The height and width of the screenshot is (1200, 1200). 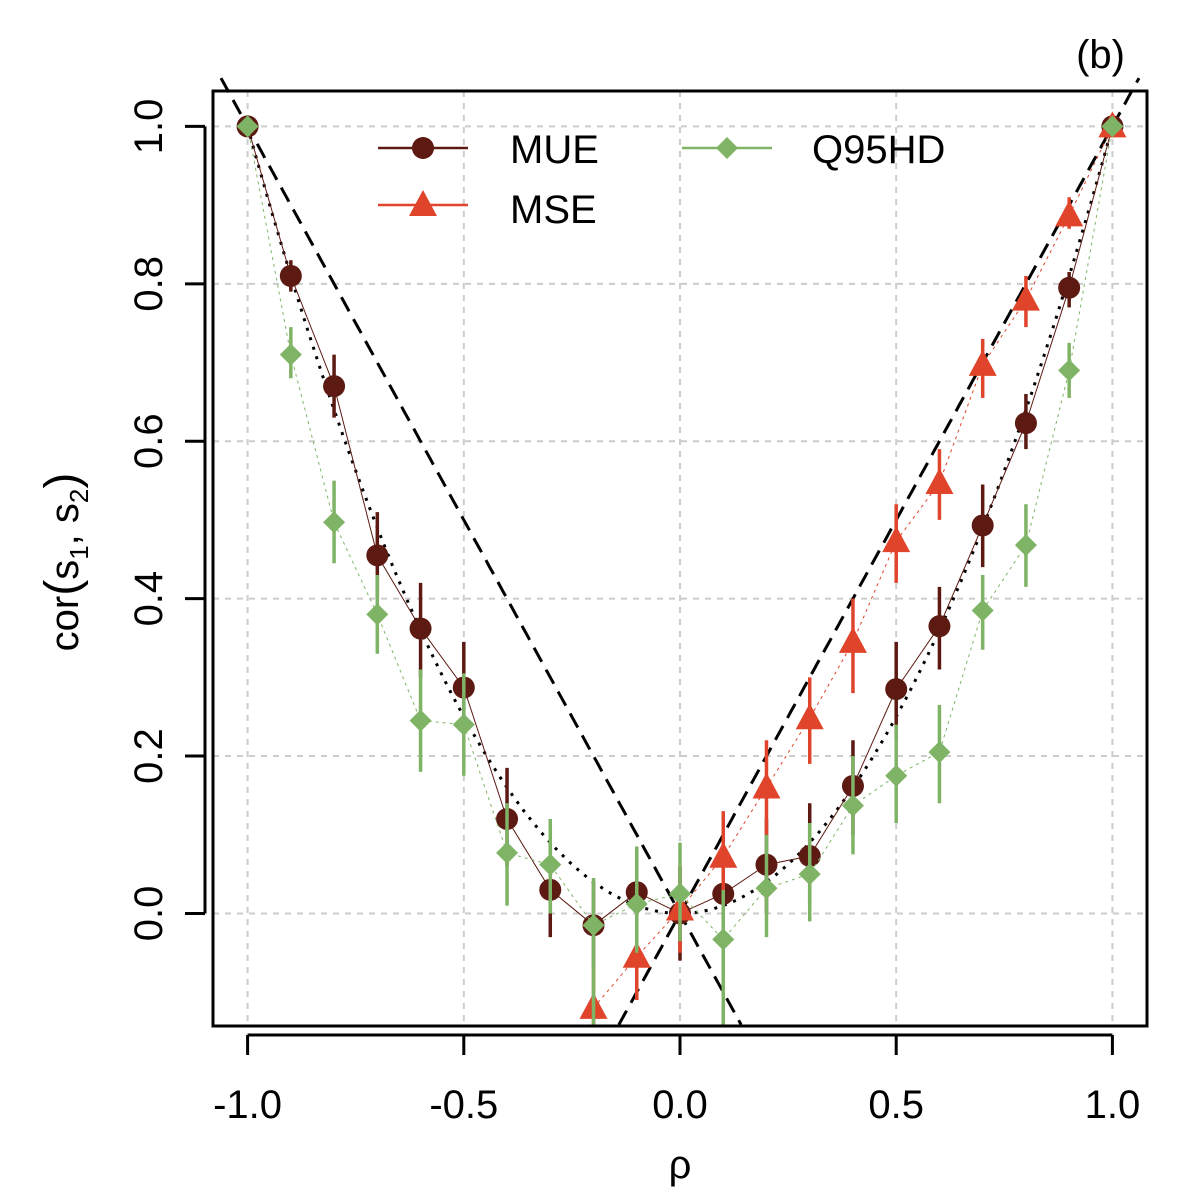 What do you see at coordinates (149, 284) in the screenshot?
I see `y-tick-label-4: 0.8` at bounding box center [149, 284].